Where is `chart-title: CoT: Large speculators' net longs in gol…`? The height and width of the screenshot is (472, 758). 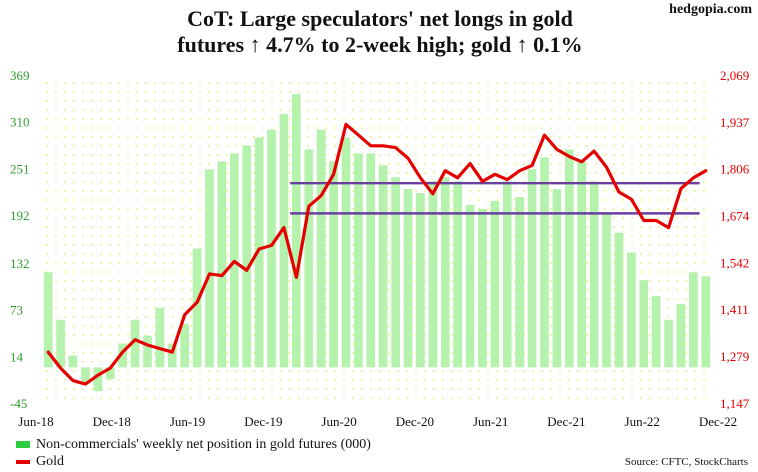
chart-title: CoT: Large speculators' net longs in gol… is located at coordinates (380, 32).